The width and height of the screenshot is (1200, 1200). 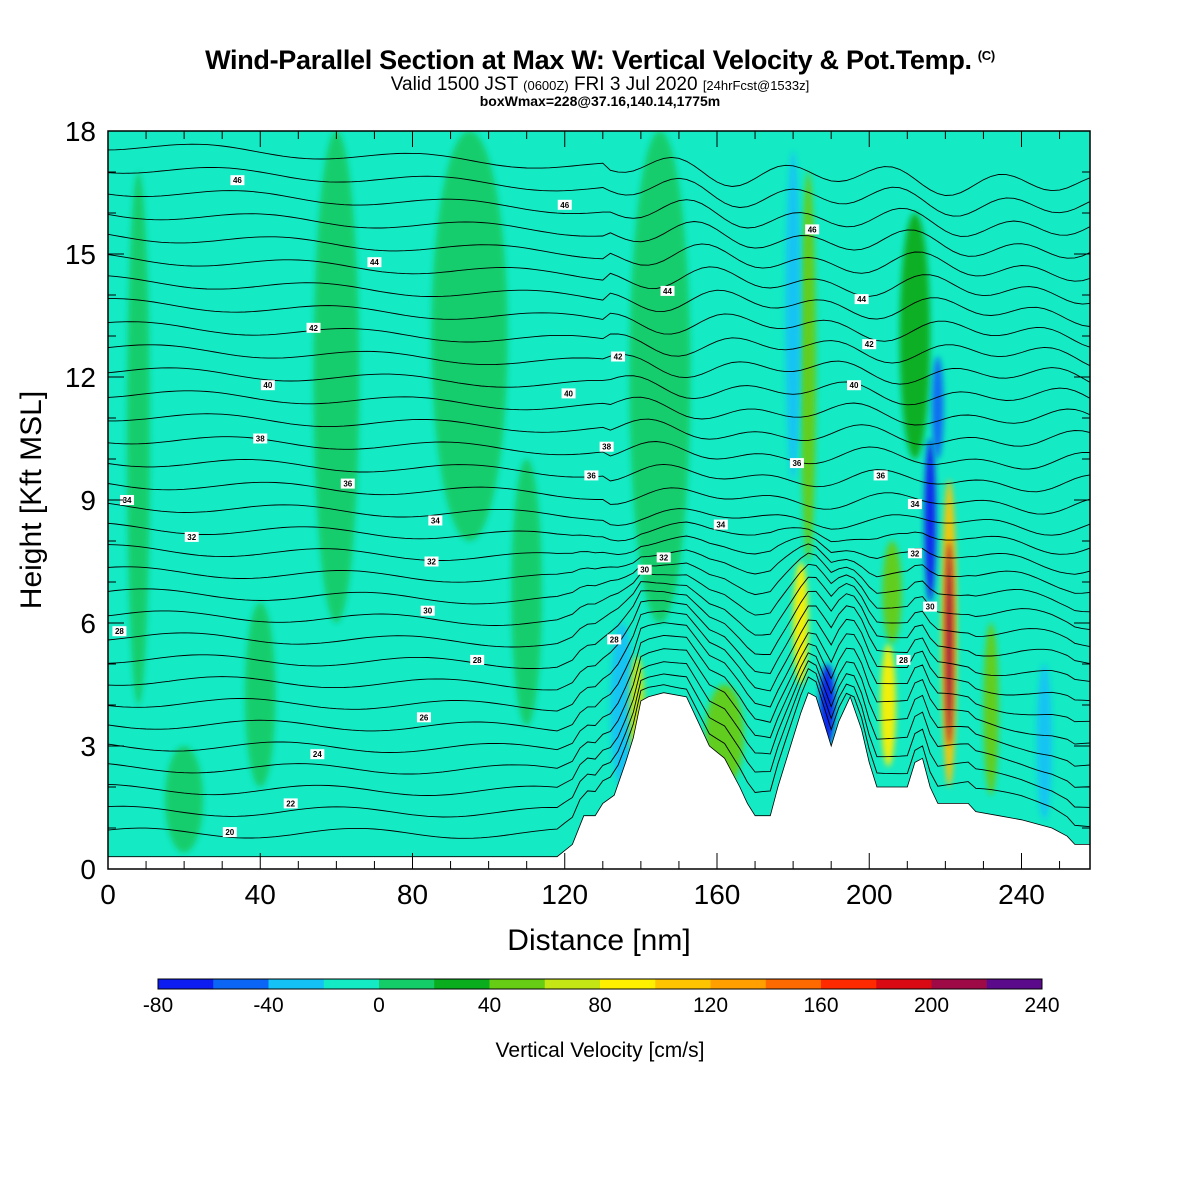 I want to click on x-tick-label: 240, so click(x=1021, y=894).